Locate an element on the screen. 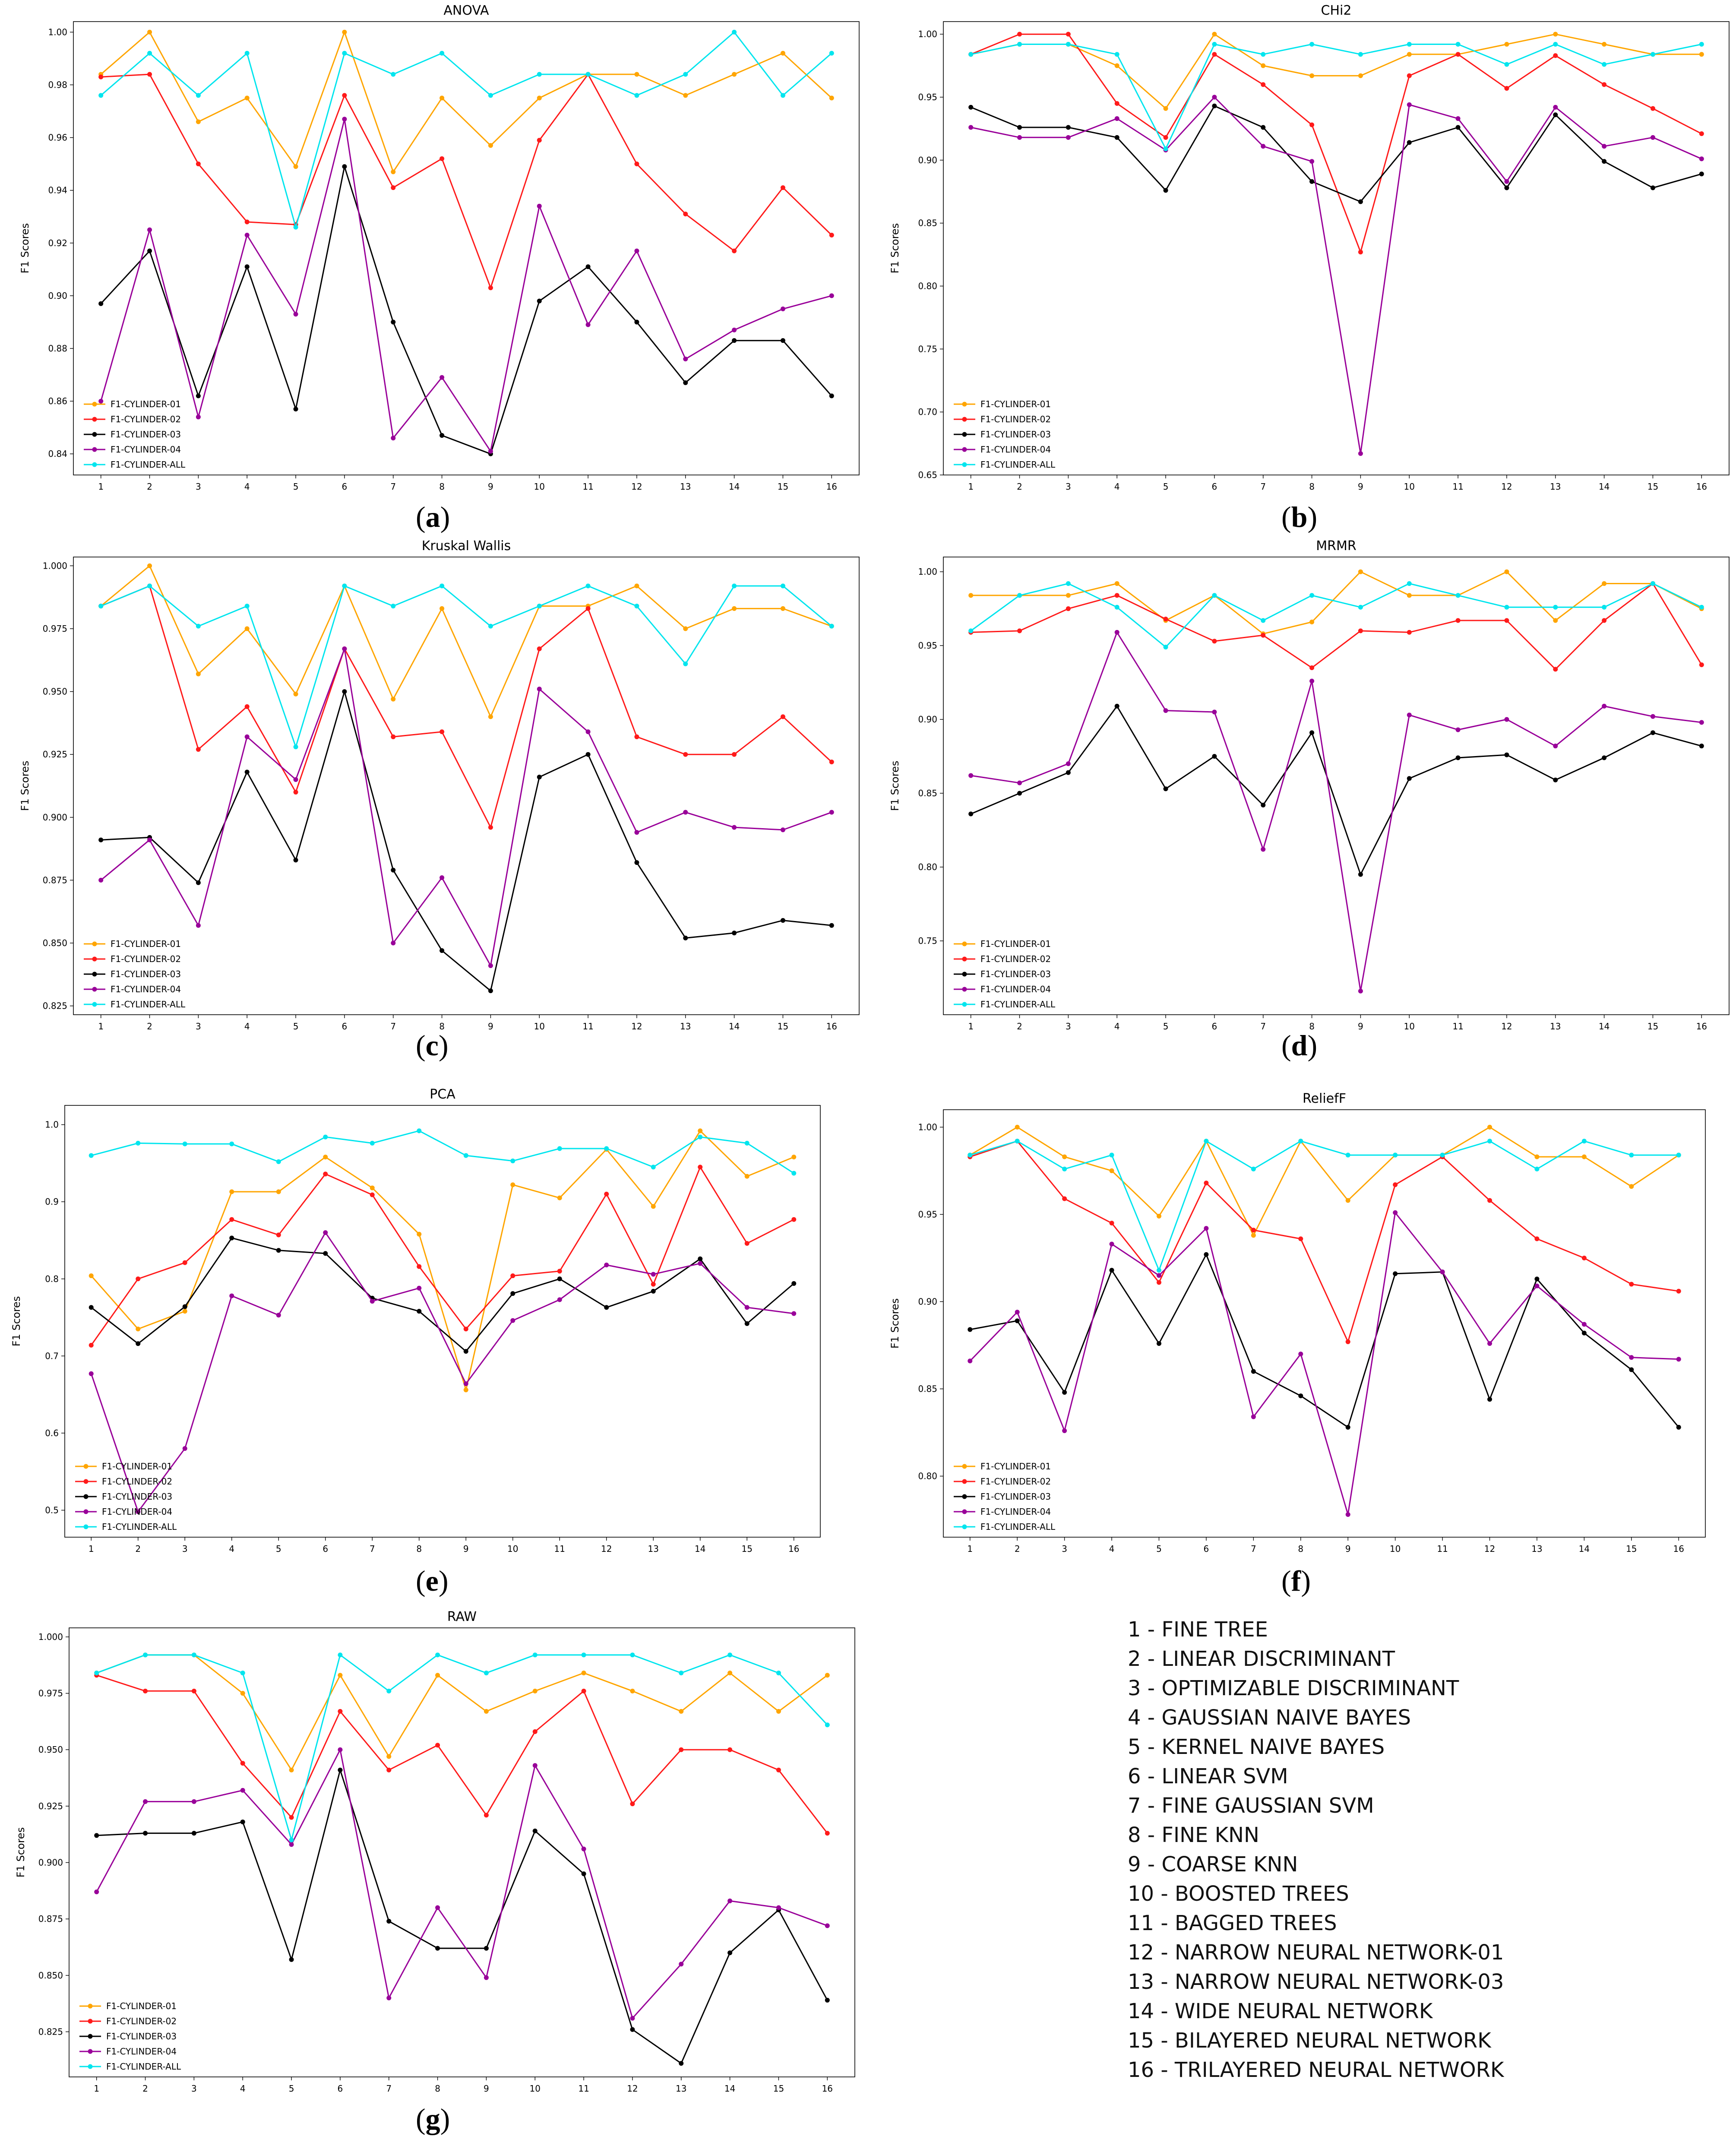  legend-label: F1-CYLINDER-03 is located at coordinates (1015, 435).